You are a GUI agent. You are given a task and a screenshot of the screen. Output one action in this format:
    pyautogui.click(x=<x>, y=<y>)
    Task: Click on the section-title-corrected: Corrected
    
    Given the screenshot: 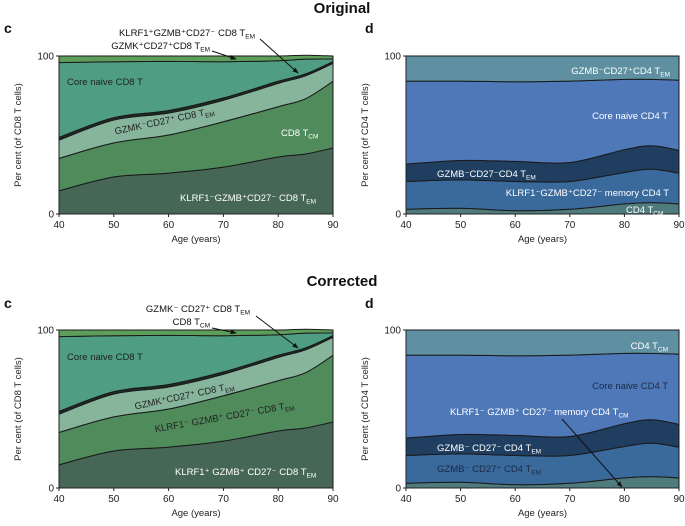 What is the action you would take?
    pyautogui.click(x=342, y=281)
    